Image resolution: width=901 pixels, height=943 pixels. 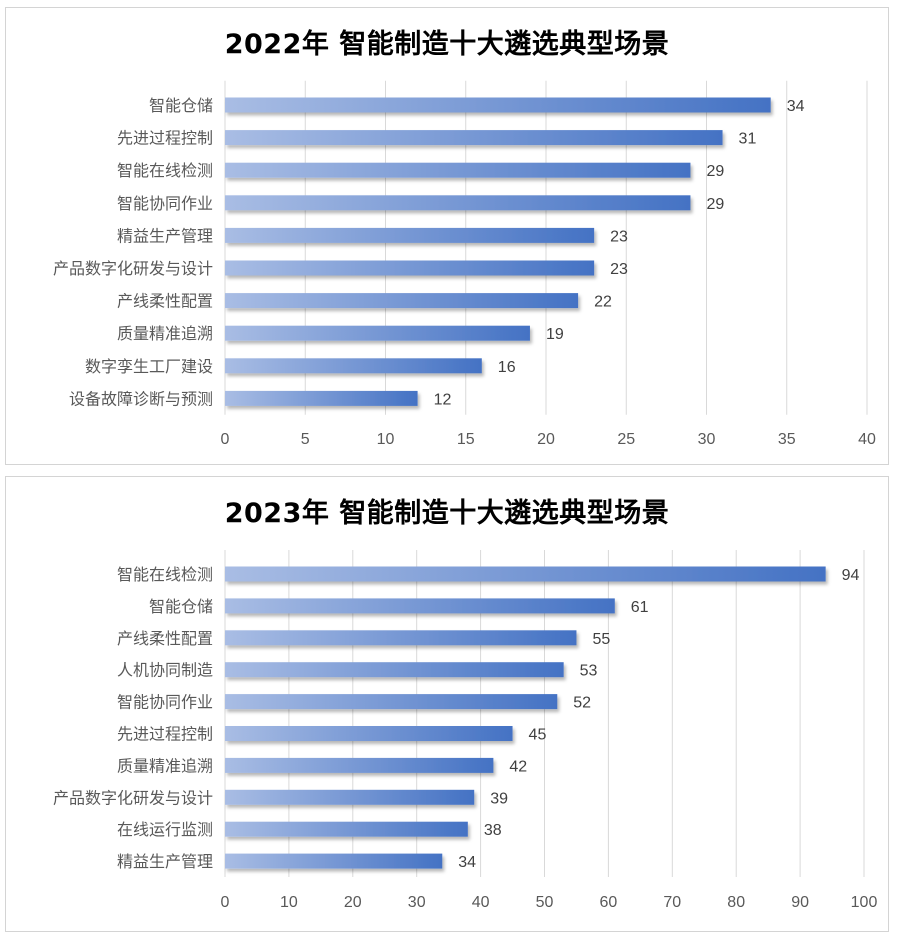 I want to click on chart-title: 2023年 智能制造十大遴选典型场景, so click(x=447, y=513).